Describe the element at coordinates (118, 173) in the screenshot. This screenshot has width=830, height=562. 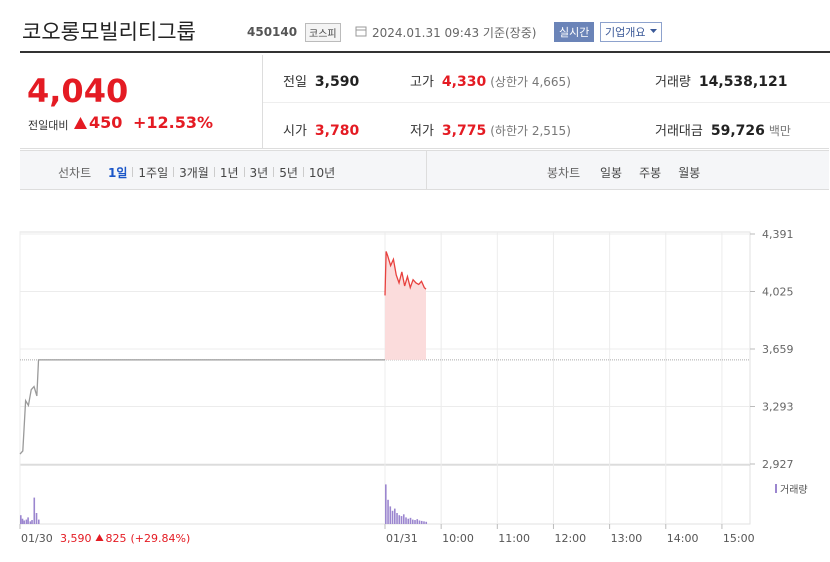
I see `tab: 1일` at that location.